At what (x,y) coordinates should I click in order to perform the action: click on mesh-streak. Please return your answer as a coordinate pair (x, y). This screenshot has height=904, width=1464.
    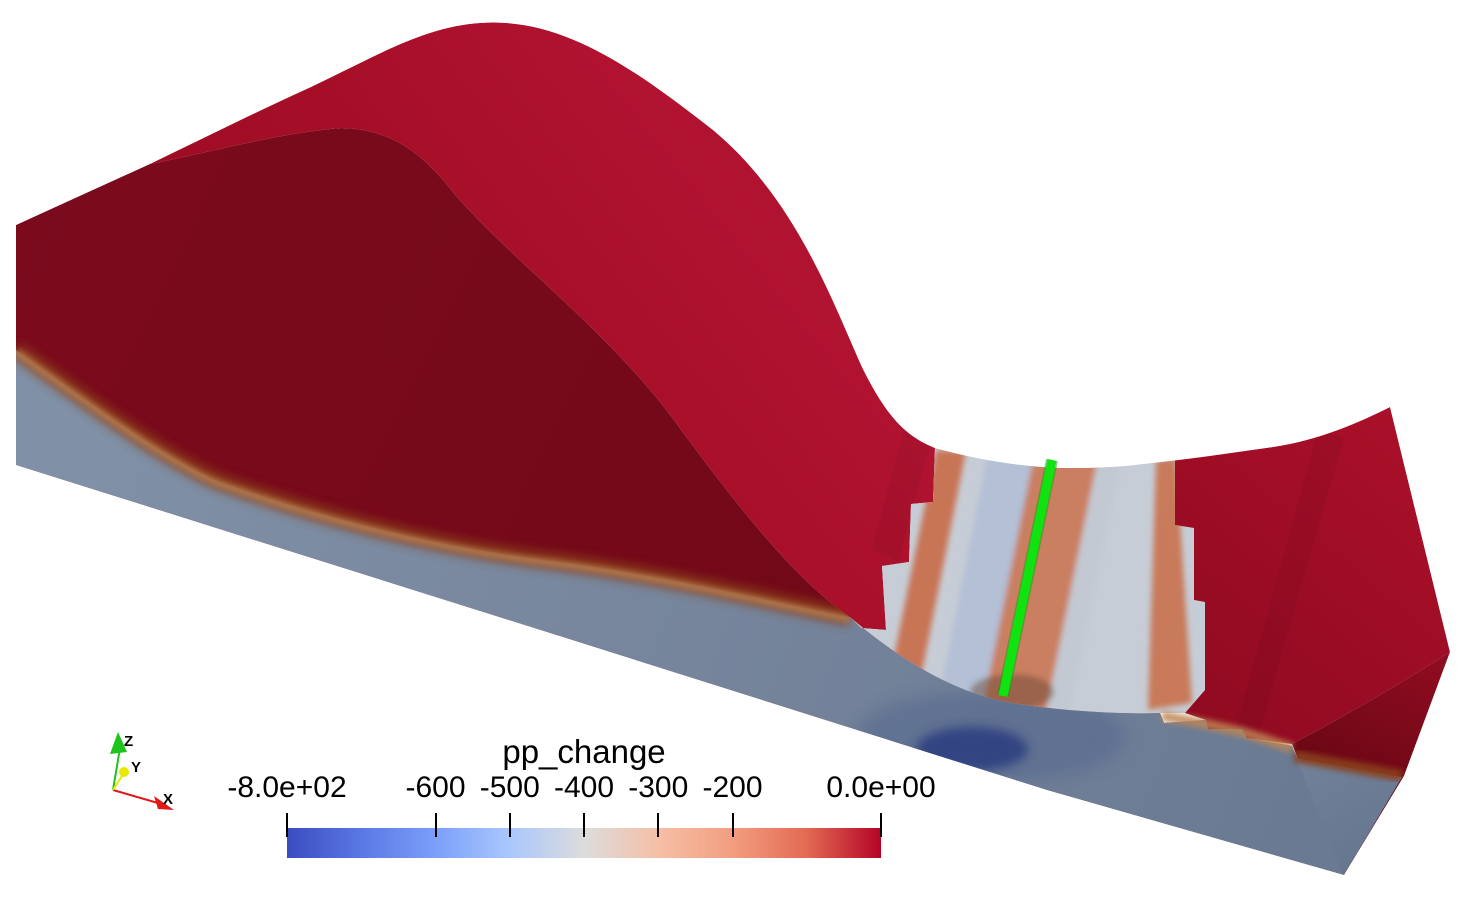
    Looking at the image, I should click on (1290, 583).